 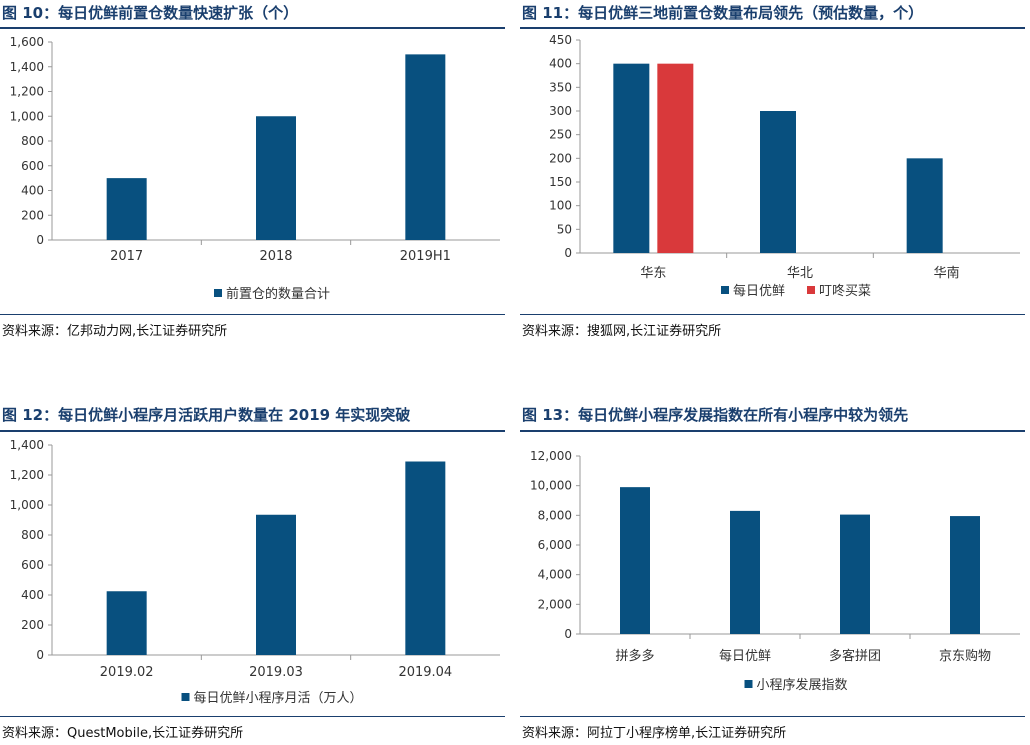 What do you see at coordinates (653, 273) in the screenshot?
I see `x-tick-label: 华东` at bounding box center [653, 273].